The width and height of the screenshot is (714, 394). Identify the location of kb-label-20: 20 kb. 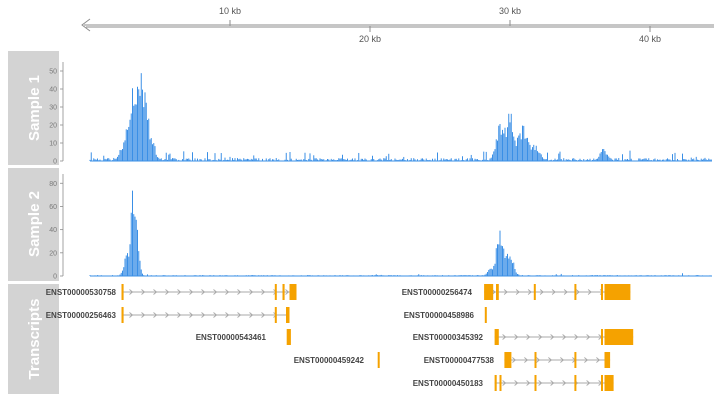
(370, 39).